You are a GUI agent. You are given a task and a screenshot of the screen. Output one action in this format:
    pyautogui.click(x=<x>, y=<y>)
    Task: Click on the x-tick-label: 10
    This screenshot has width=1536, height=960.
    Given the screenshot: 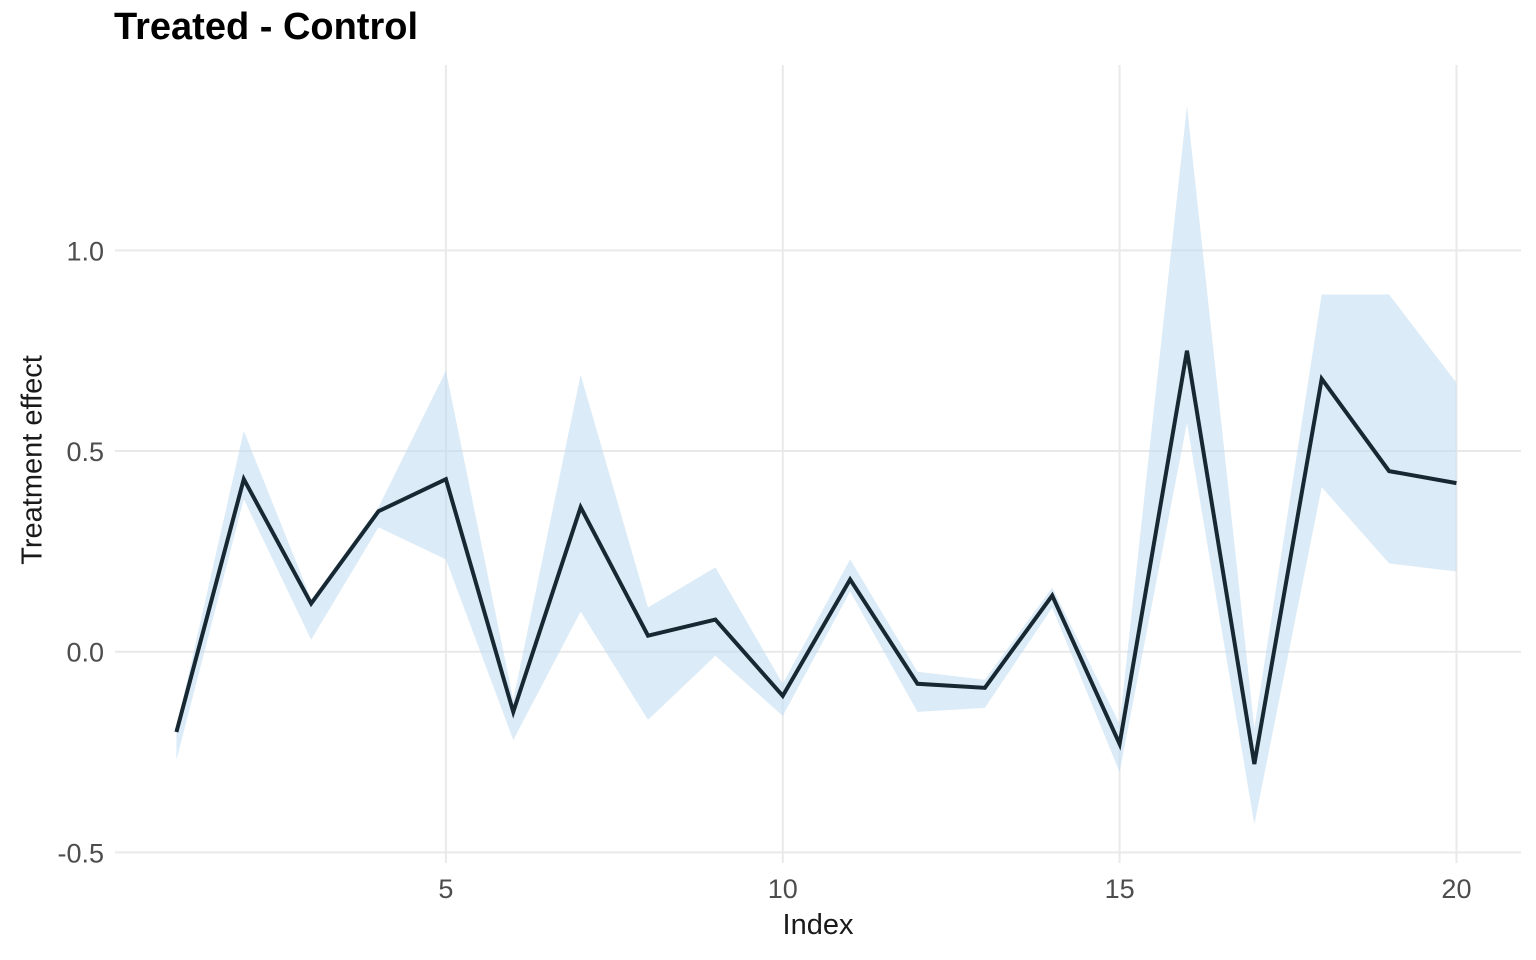 What is the action you would take?
    pyautogui.click(x=783, y=889)
    